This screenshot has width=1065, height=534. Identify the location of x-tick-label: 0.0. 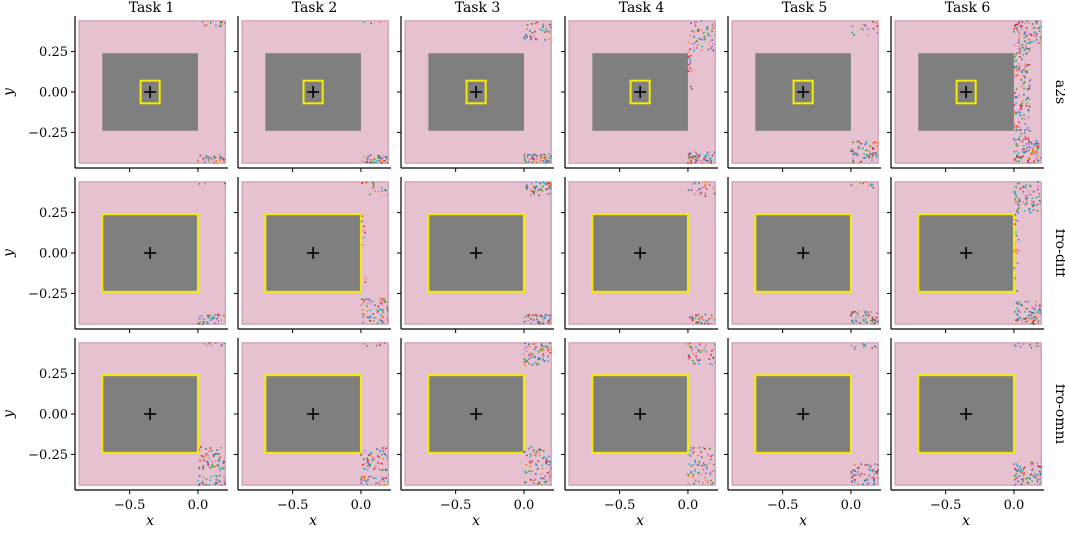
(1014, 505).